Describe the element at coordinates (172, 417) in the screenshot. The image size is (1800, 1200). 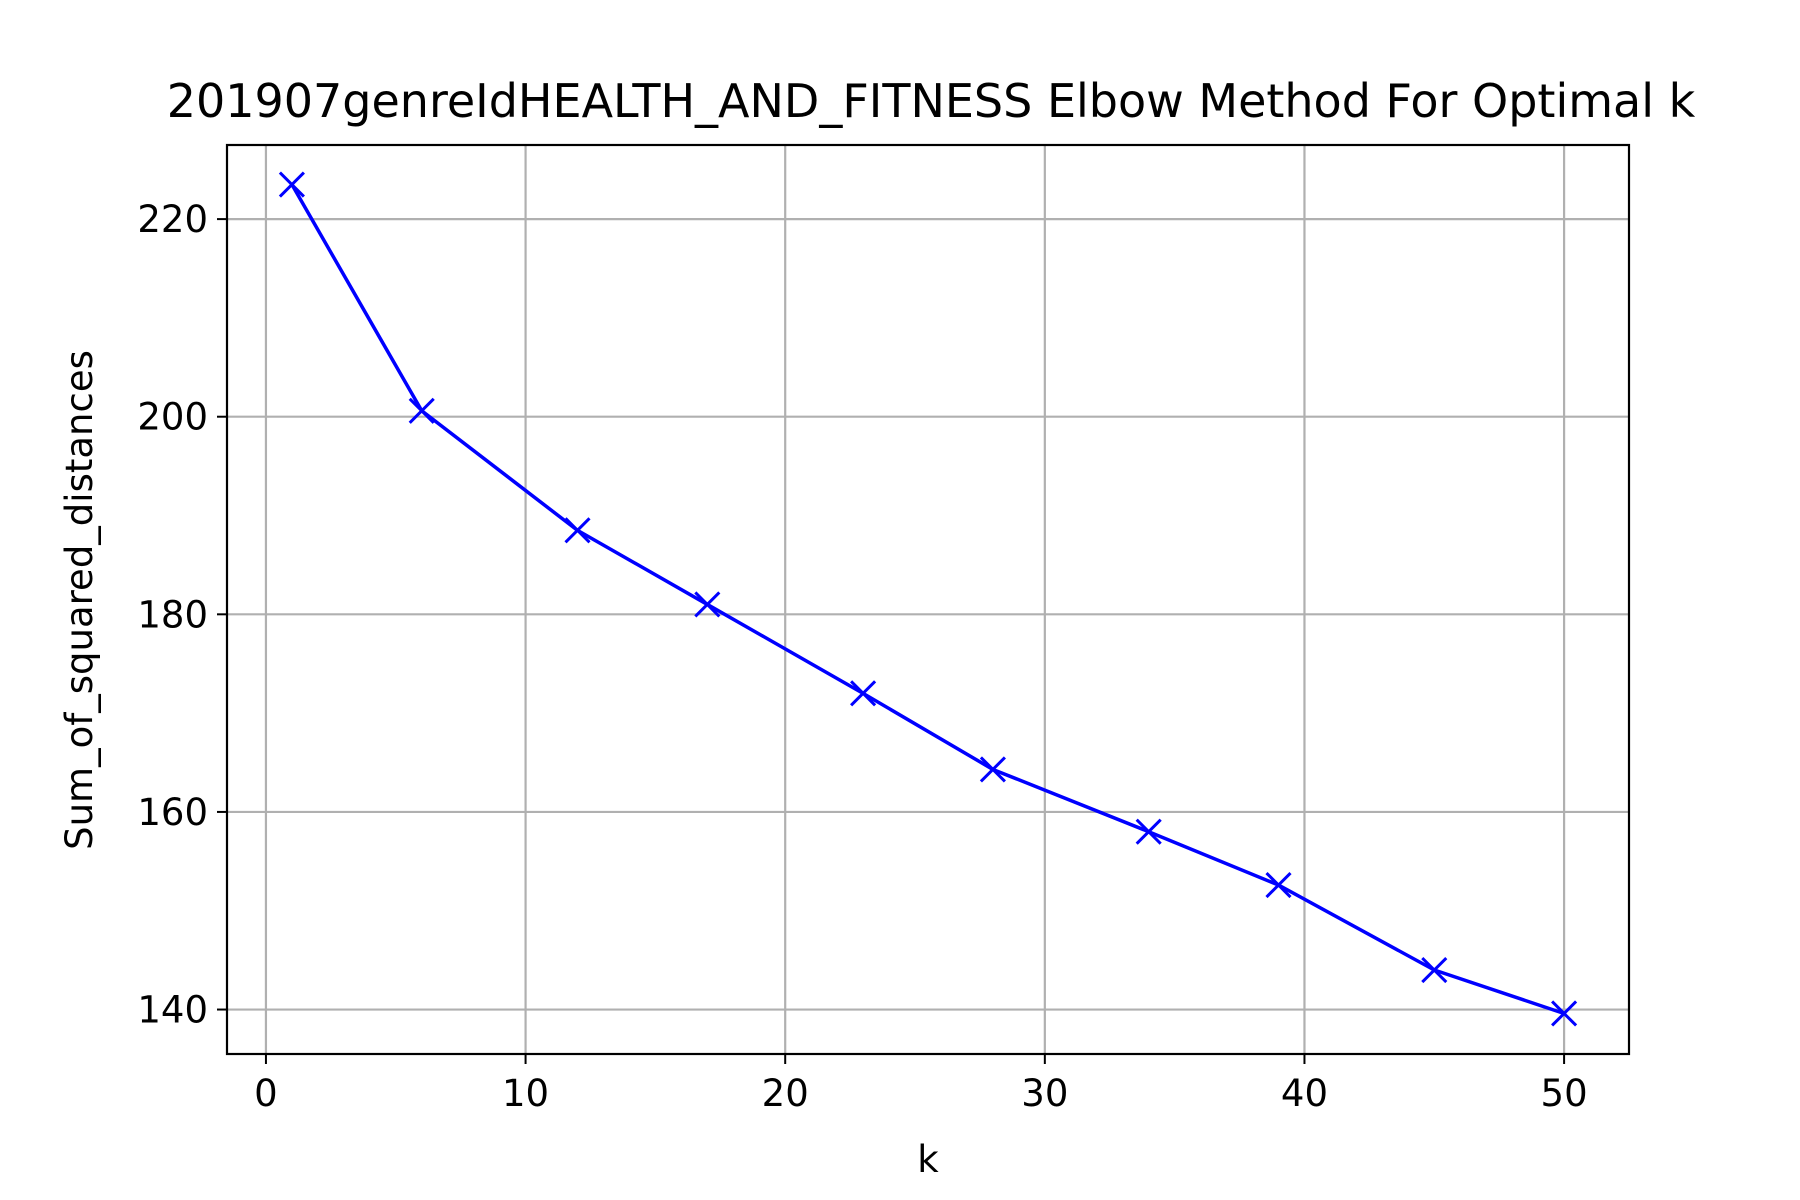
I see `y-tick-label: 200` at that location.